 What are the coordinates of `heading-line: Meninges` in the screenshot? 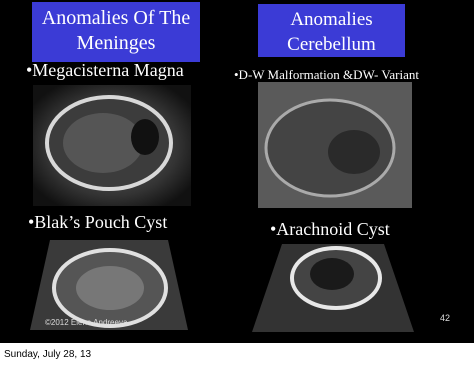 It's located at (116, 43).